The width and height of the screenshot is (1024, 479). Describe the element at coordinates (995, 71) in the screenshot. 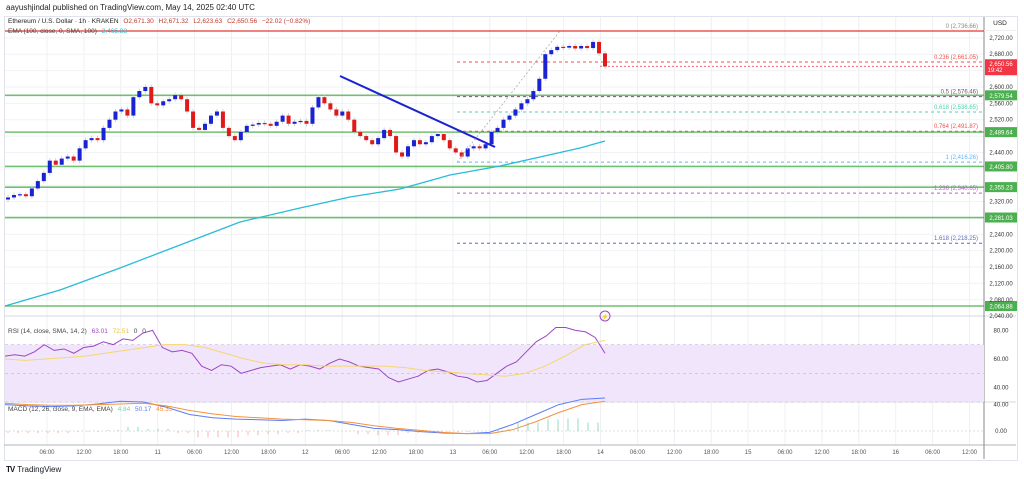

I see `svg-text: 19:42` at that location.